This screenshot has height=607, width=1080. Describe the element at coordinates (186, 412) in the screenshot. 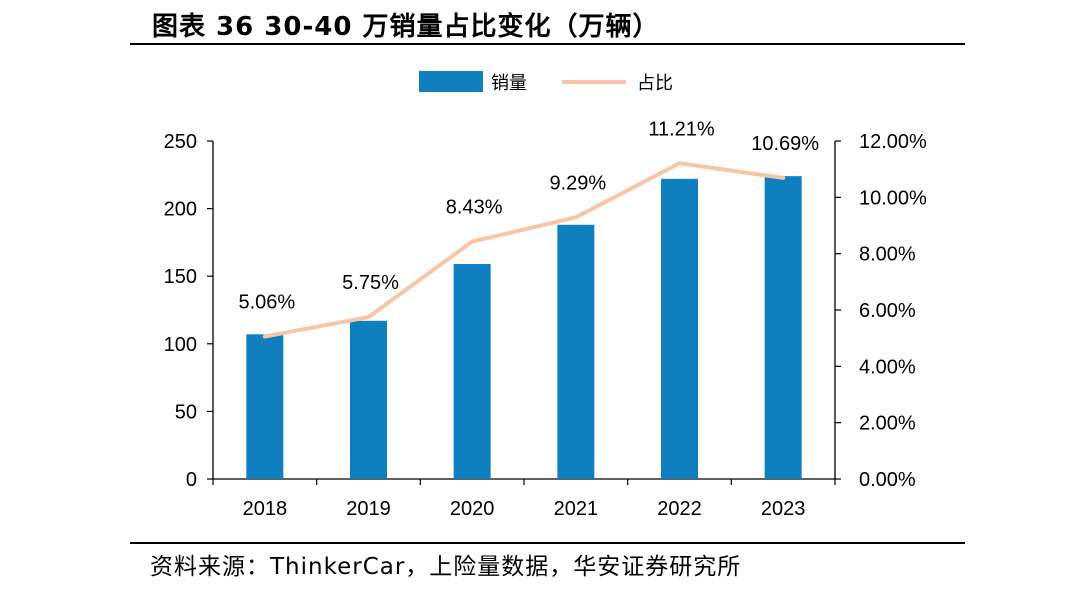

I see `y-left-tick-label: 50` at that location.